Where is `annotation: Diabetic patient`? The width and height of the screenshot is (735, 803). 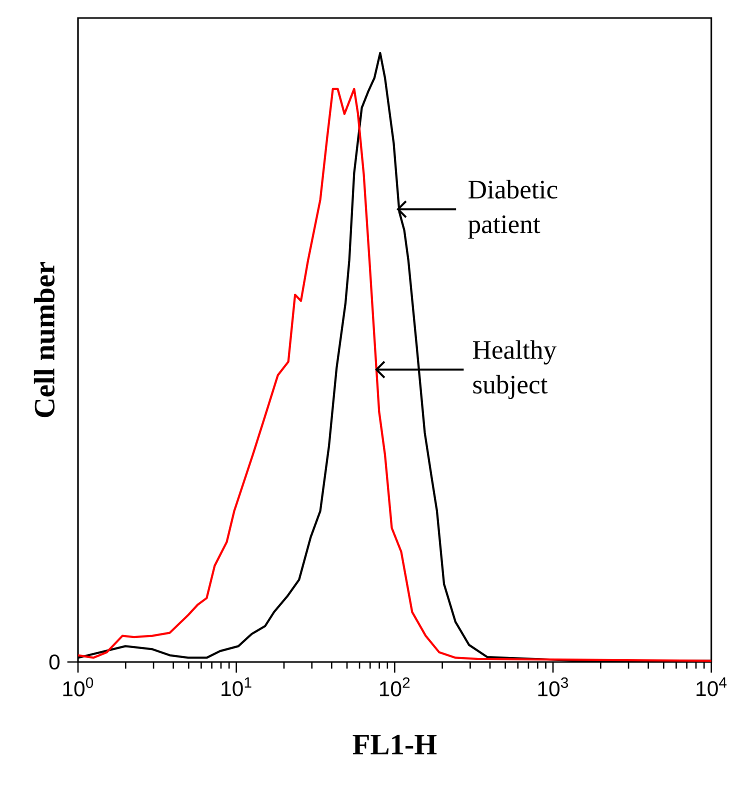
annotation: Diabetic patient is located at coordinates (513, 209).